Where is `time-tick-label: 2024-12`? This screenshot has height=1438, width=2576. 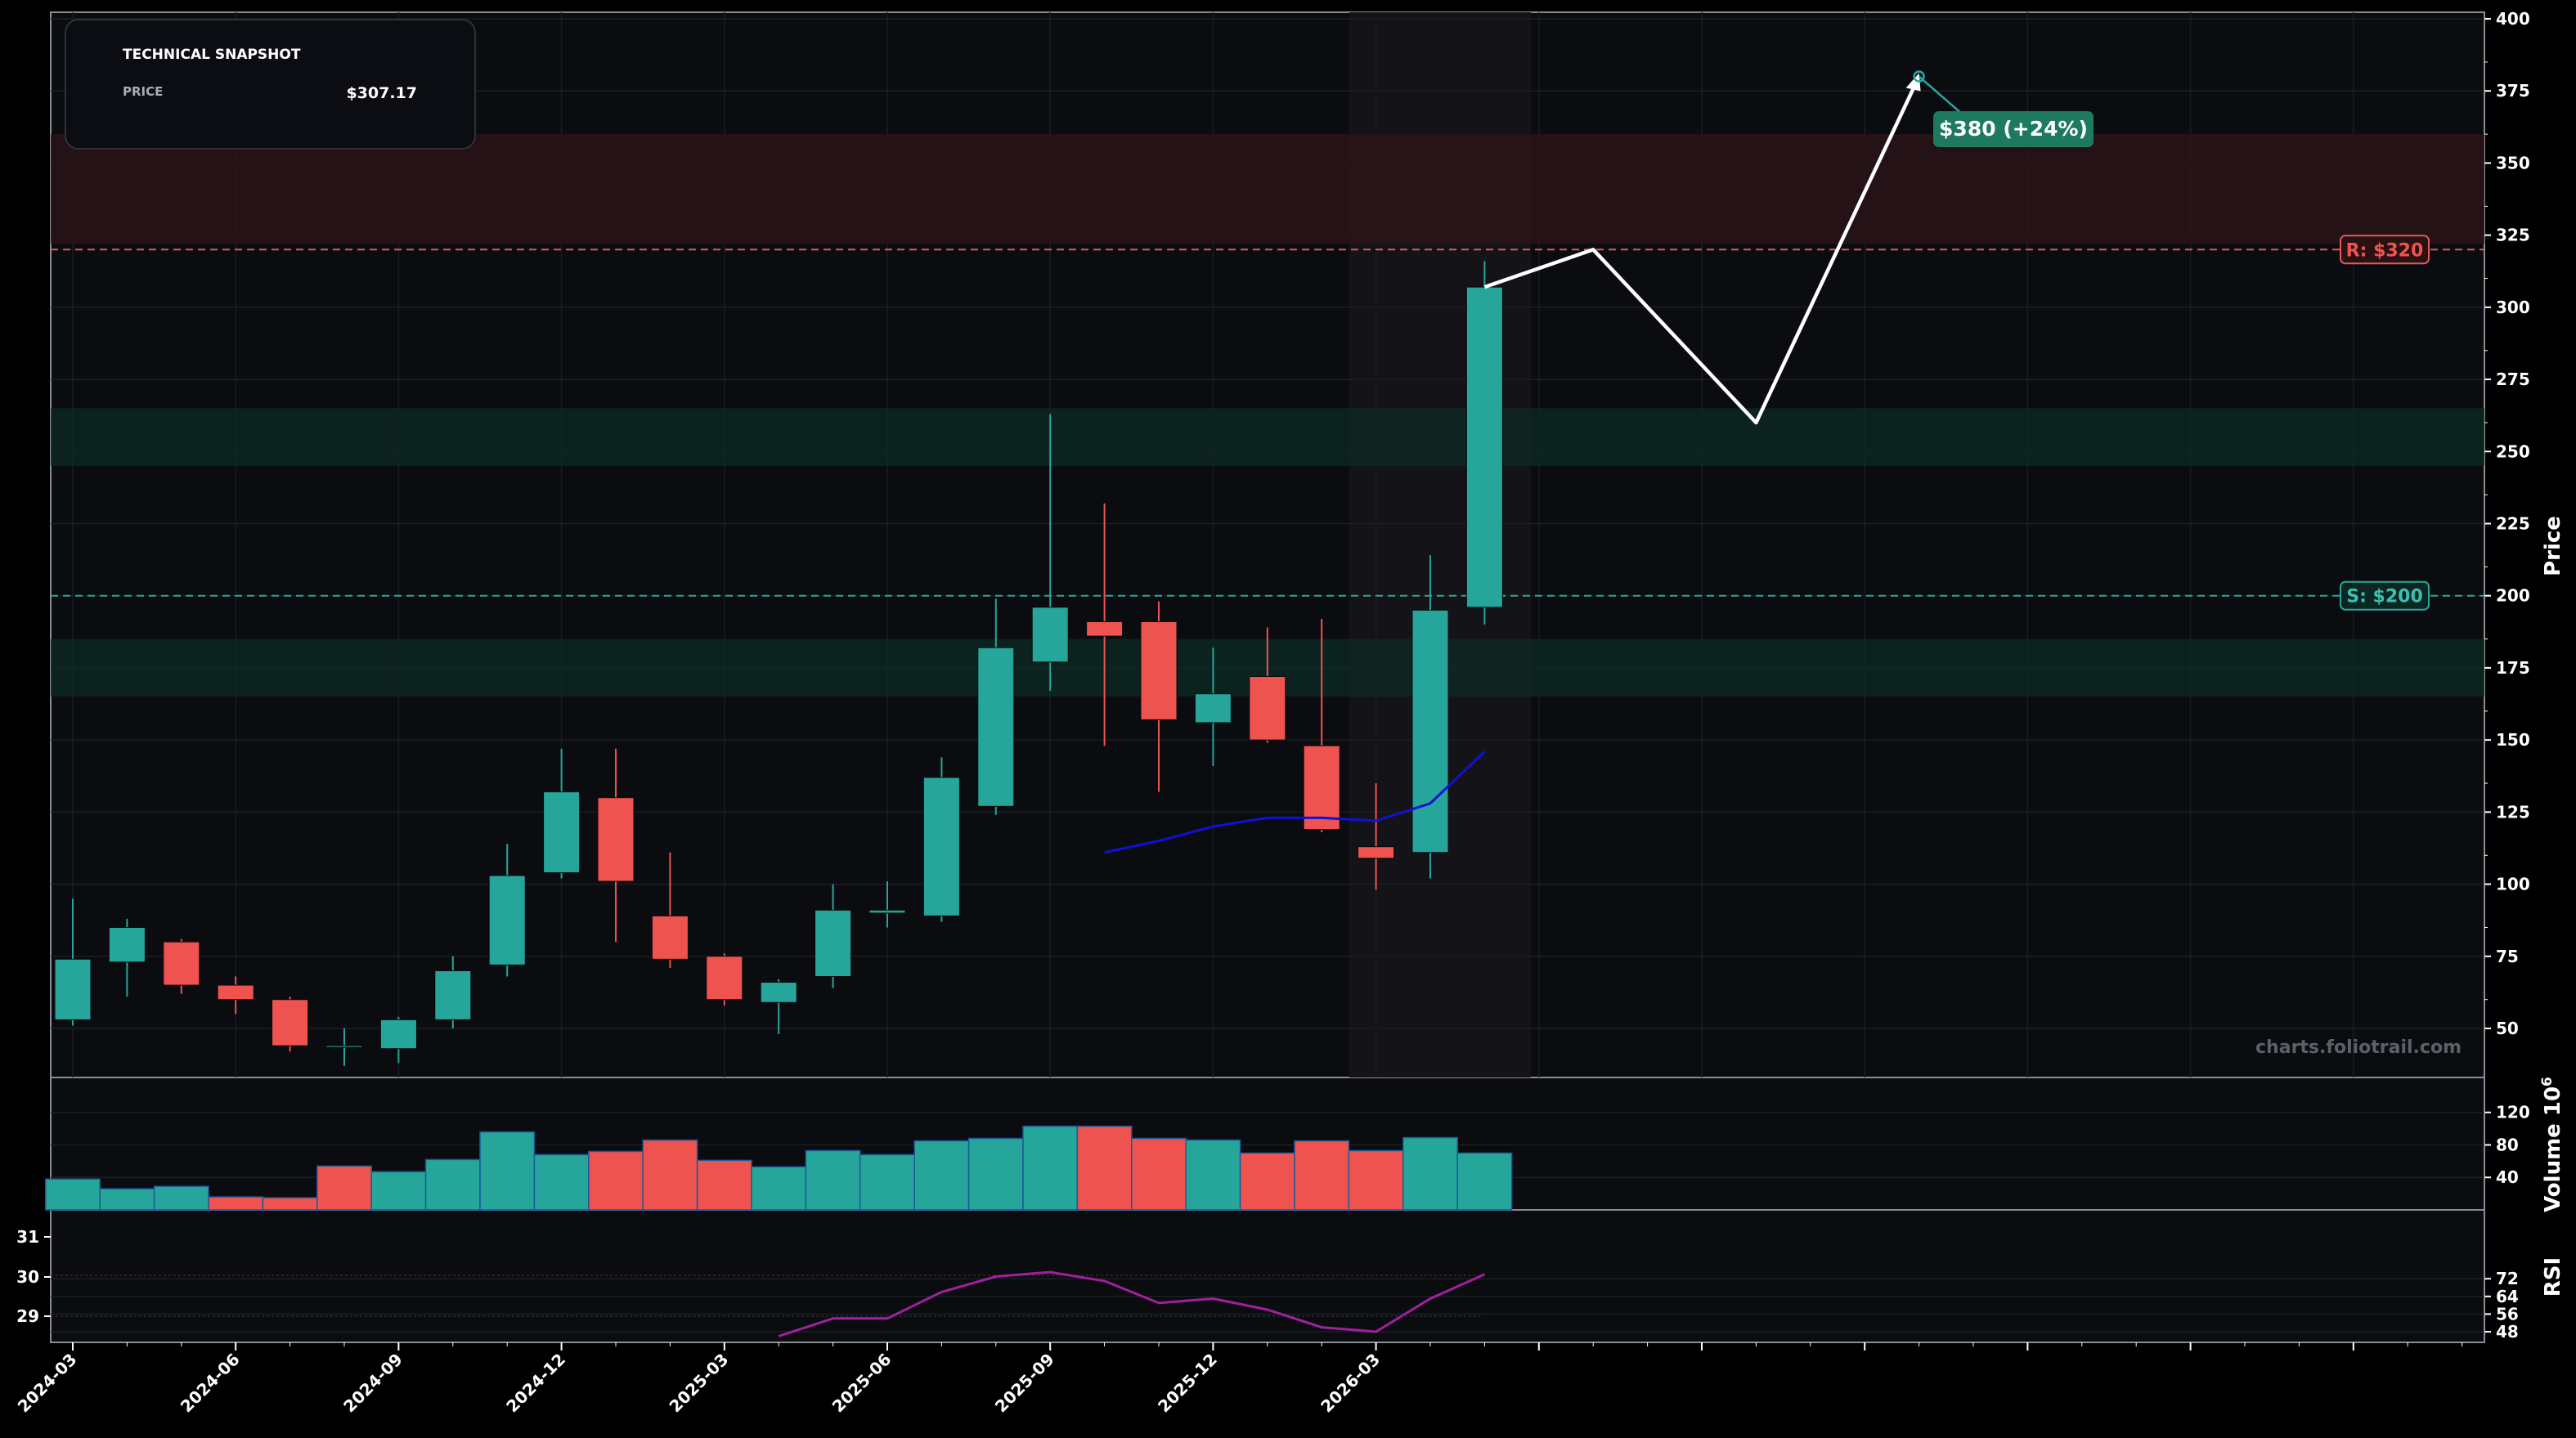 time-tick-label: 2024-12 is located at coordinates (535, 1383).